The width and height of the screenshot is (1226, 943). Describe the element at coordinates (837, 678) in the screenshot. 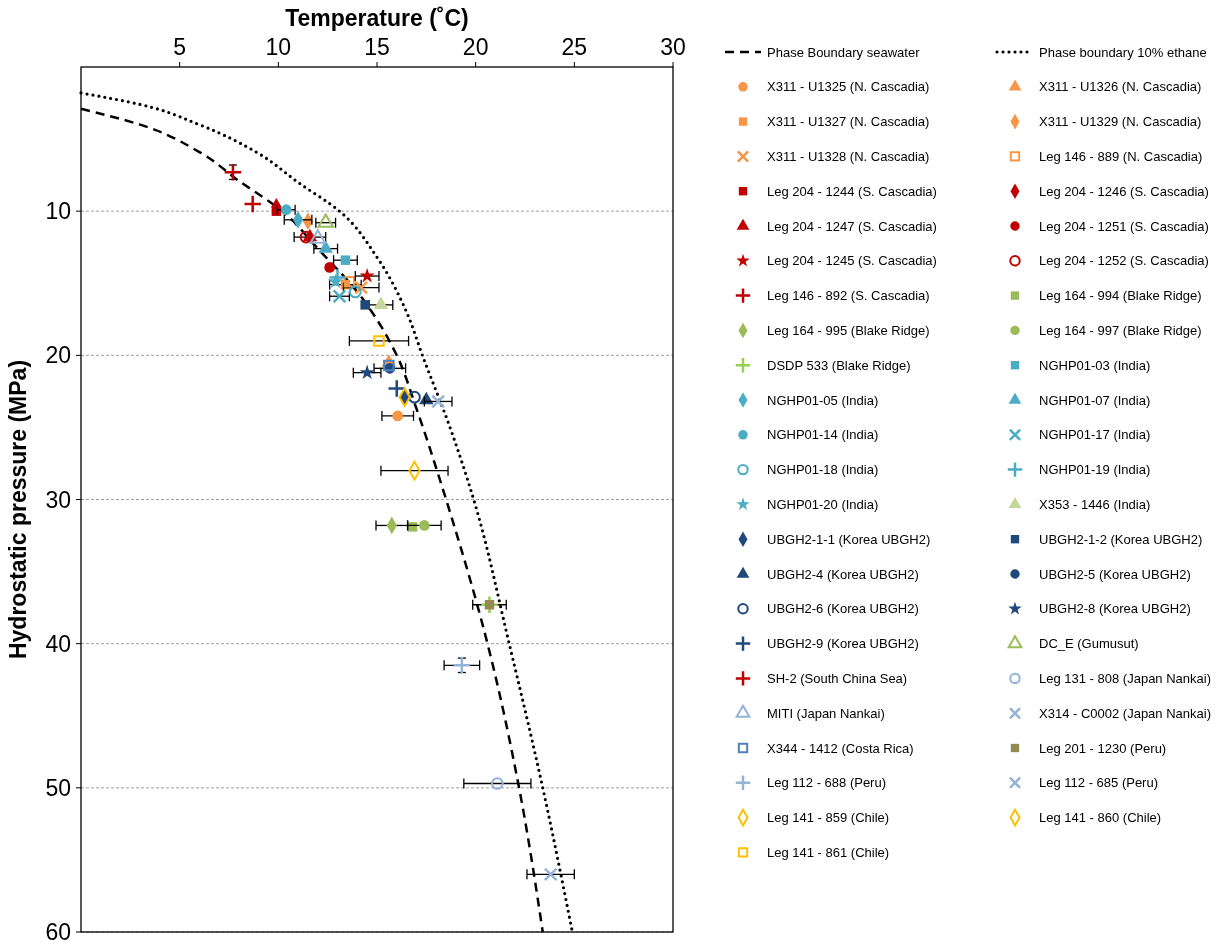

I see `legend-label: SH-2 (South China Sea)` at that location.